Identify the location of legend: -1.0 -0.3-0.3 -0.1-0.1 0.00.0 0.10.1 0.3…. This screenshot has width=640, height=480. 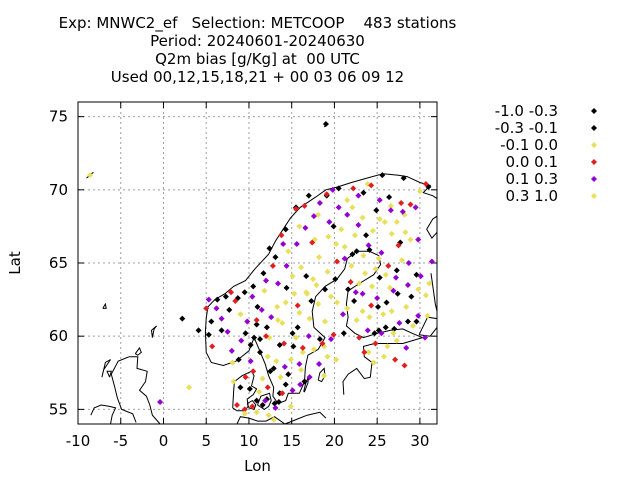
(546, 153).